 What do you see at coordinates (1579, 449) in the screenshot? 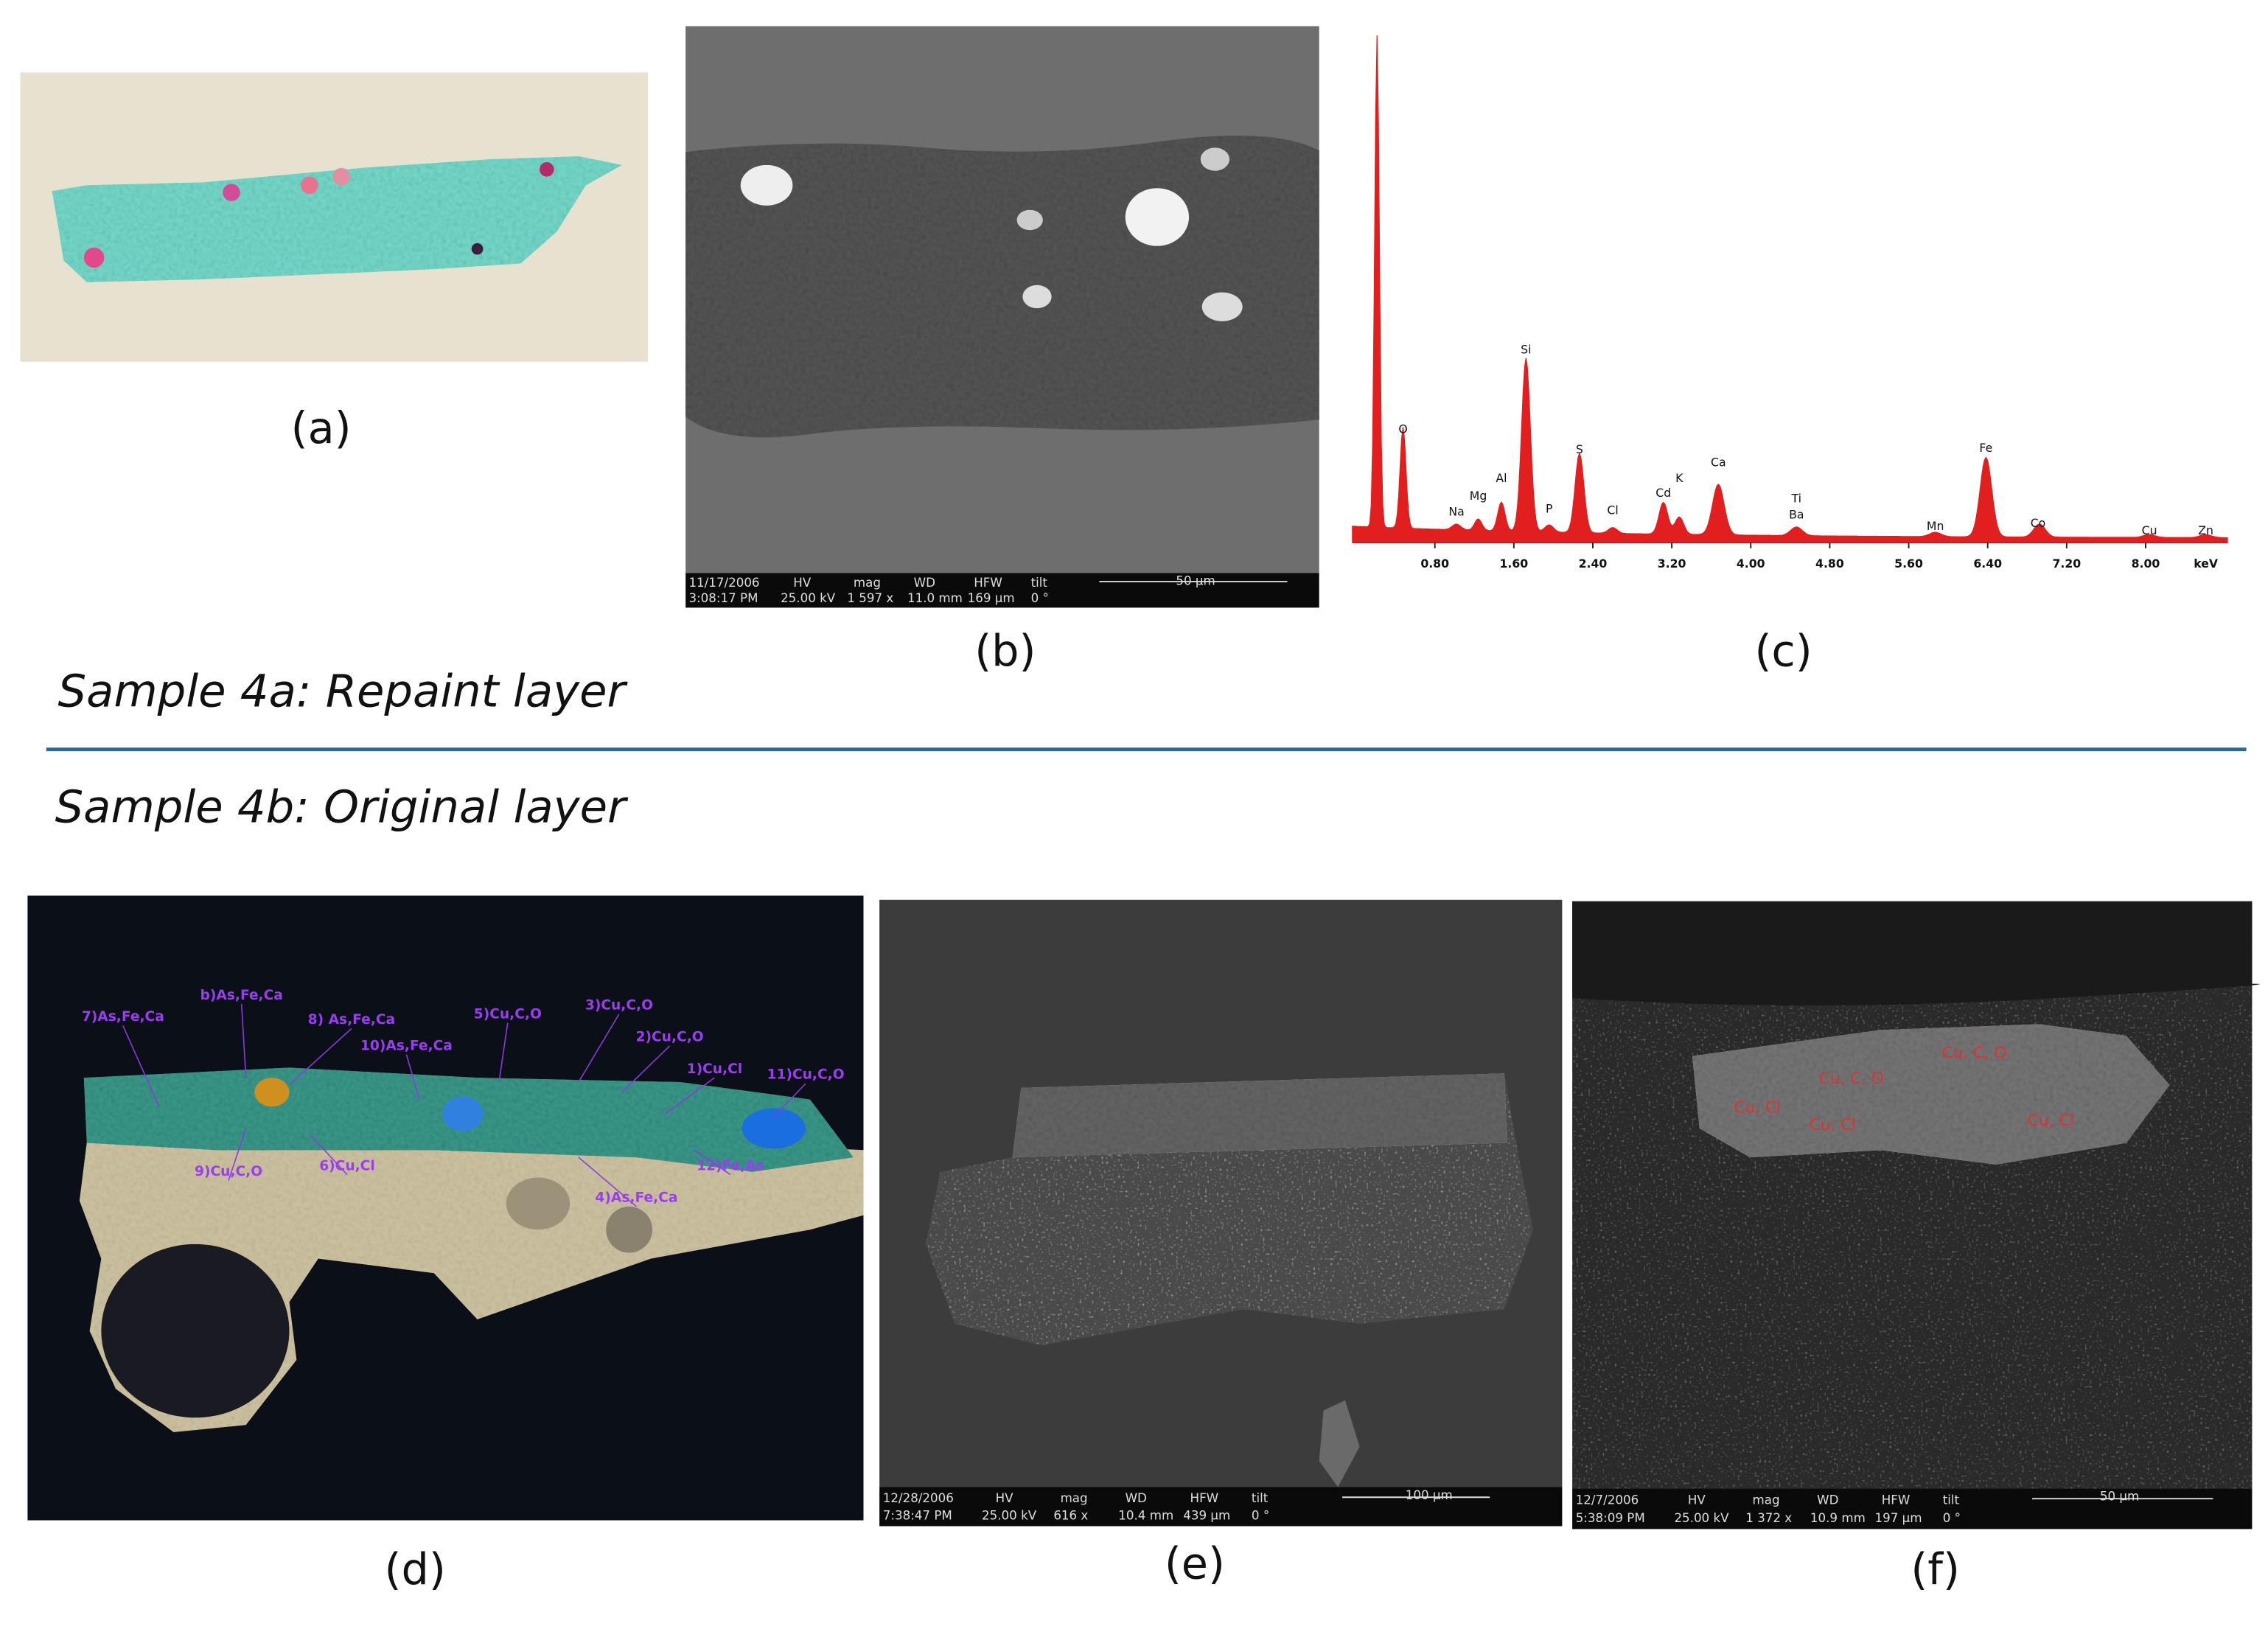
I see `peak-label: S` at bounding box center [1579, 449].